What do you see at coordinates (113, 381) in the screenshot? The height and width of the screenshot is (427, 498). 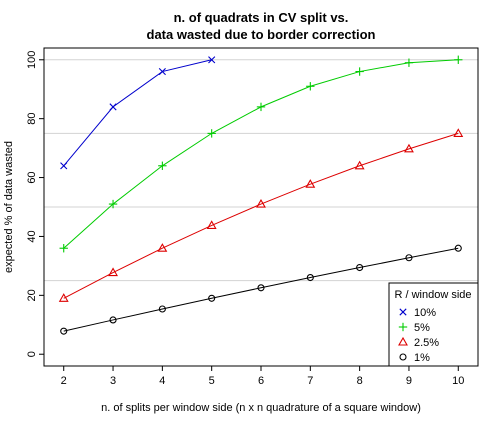 I see `x-tick-label: 3` at bounding box center [113, 381].